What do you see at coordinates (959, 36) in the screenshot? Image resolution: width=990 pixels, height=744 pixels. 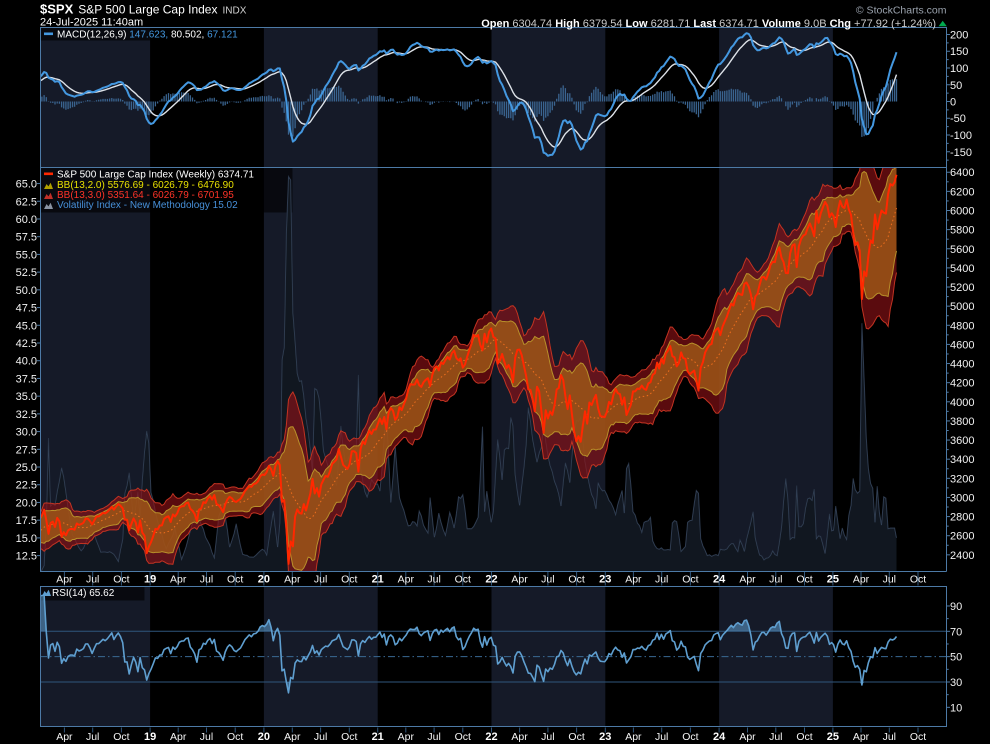 I see `svg-text: 200` at bounding box center [959, 36].